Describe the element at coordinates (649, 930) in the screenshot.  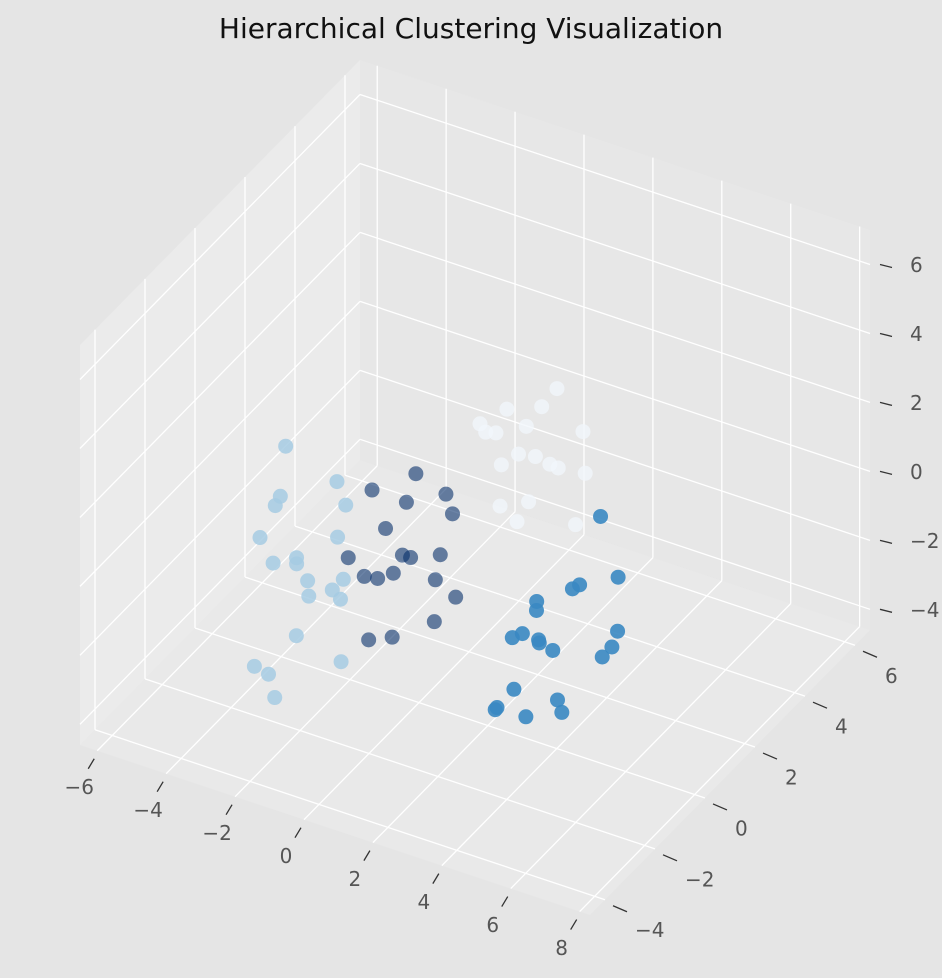
I see `y-tick-label: −4` at that location.